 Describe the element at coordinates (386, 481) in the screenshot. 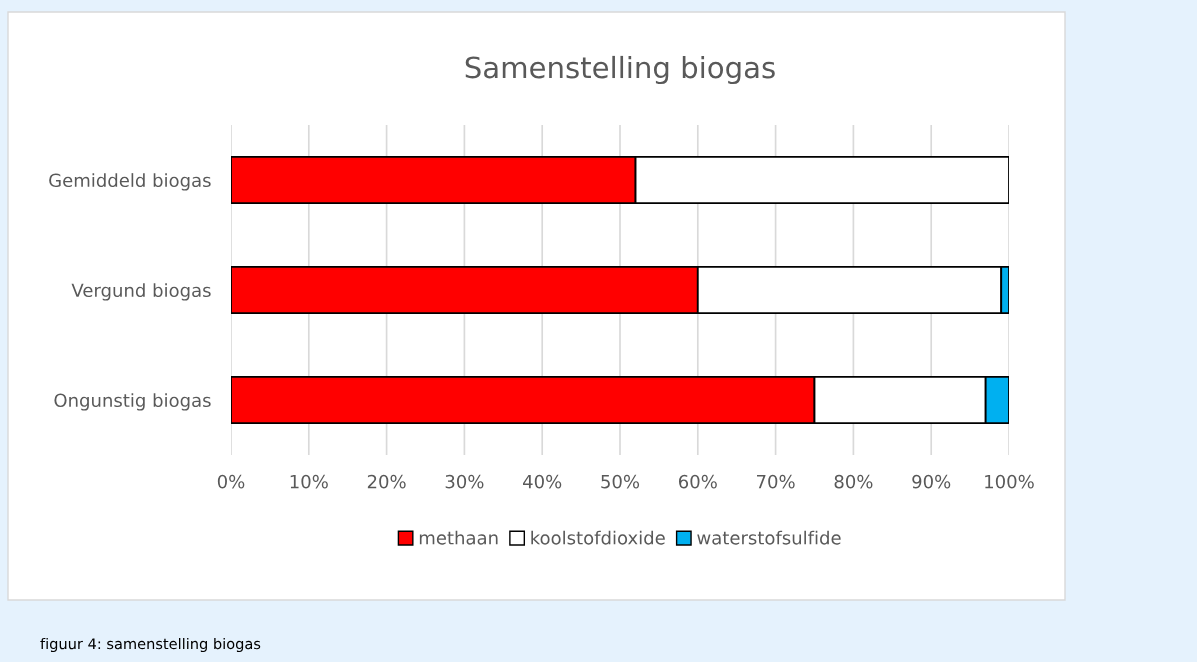

I see `x-tick-label: 20%` at that location.